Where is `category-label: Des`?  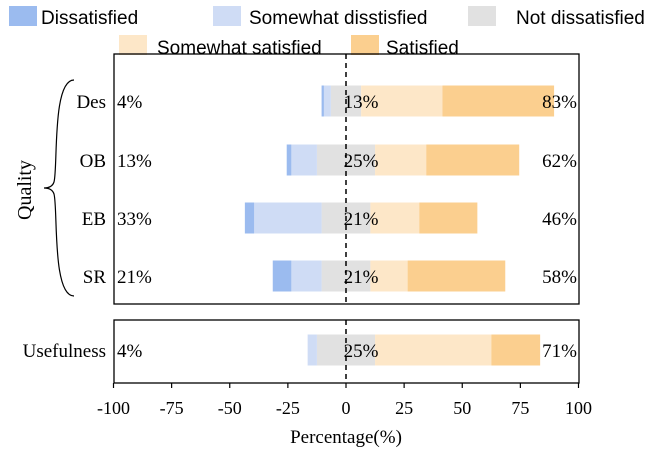
category-label: Des is located at coordinates (91, 102).